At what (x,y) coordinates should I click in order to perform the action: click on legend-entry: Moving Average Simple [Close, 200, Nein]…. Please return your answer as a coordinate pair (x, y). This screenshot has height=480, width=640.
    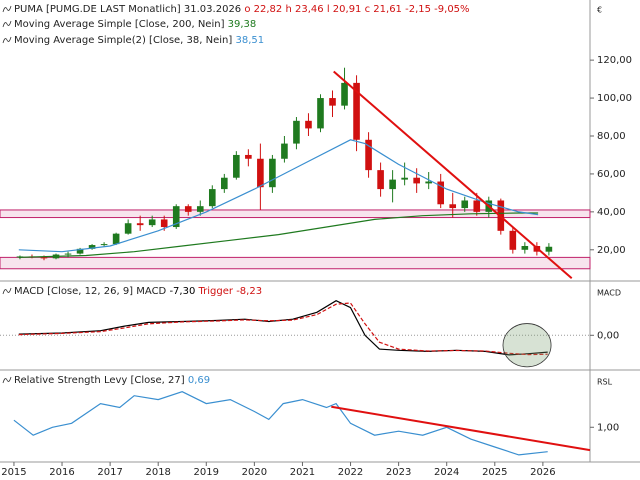
    Looking at the image, I should click on (135, 24).